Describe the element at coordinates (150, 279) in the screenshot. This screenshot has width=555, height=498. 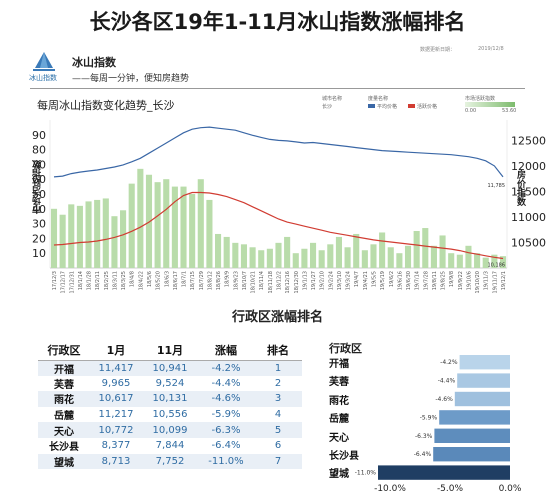
I see `x-tick-label: 18/5/6` at that location.